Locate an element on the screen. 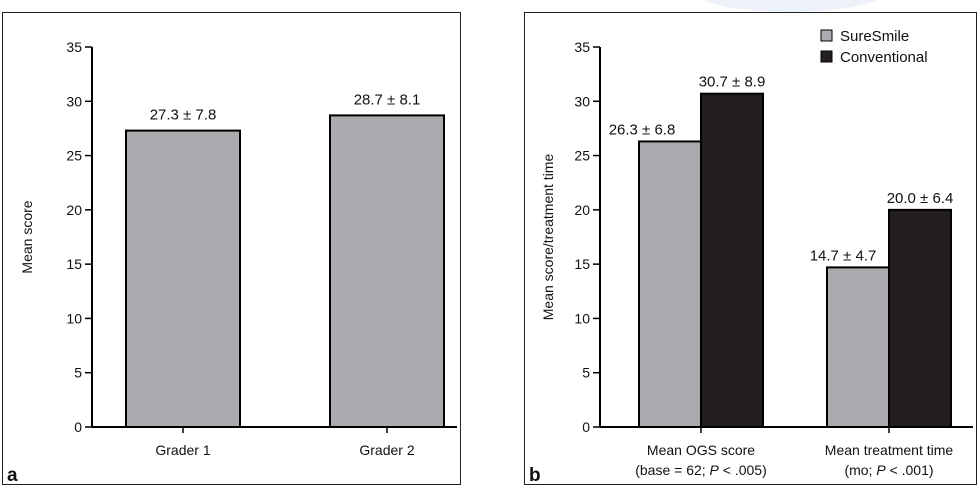 The height and width of the screenshot is (487, 979). data-label: 28.7 ± 8.1 is located at coordinates (387, 99).